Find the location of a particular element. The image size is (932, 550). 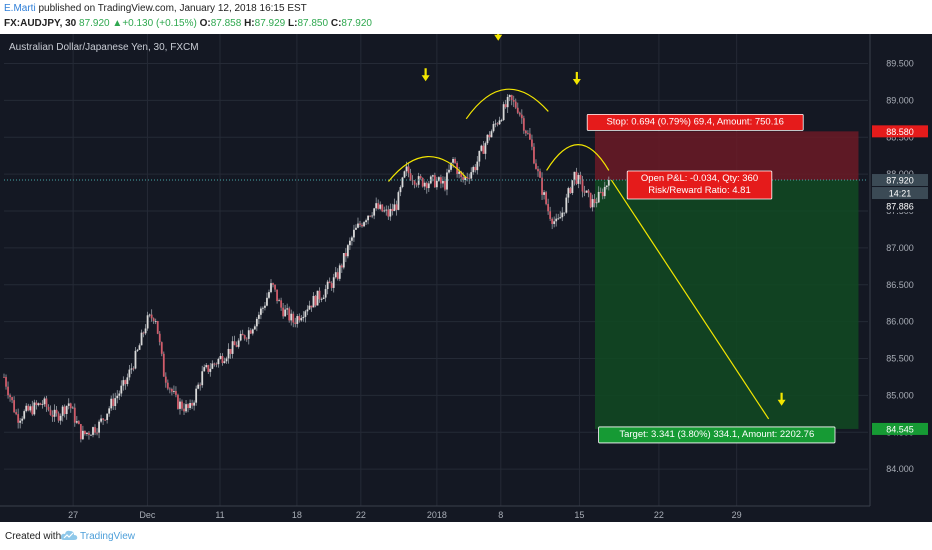

target-badge is located at coordinates (717, 435).